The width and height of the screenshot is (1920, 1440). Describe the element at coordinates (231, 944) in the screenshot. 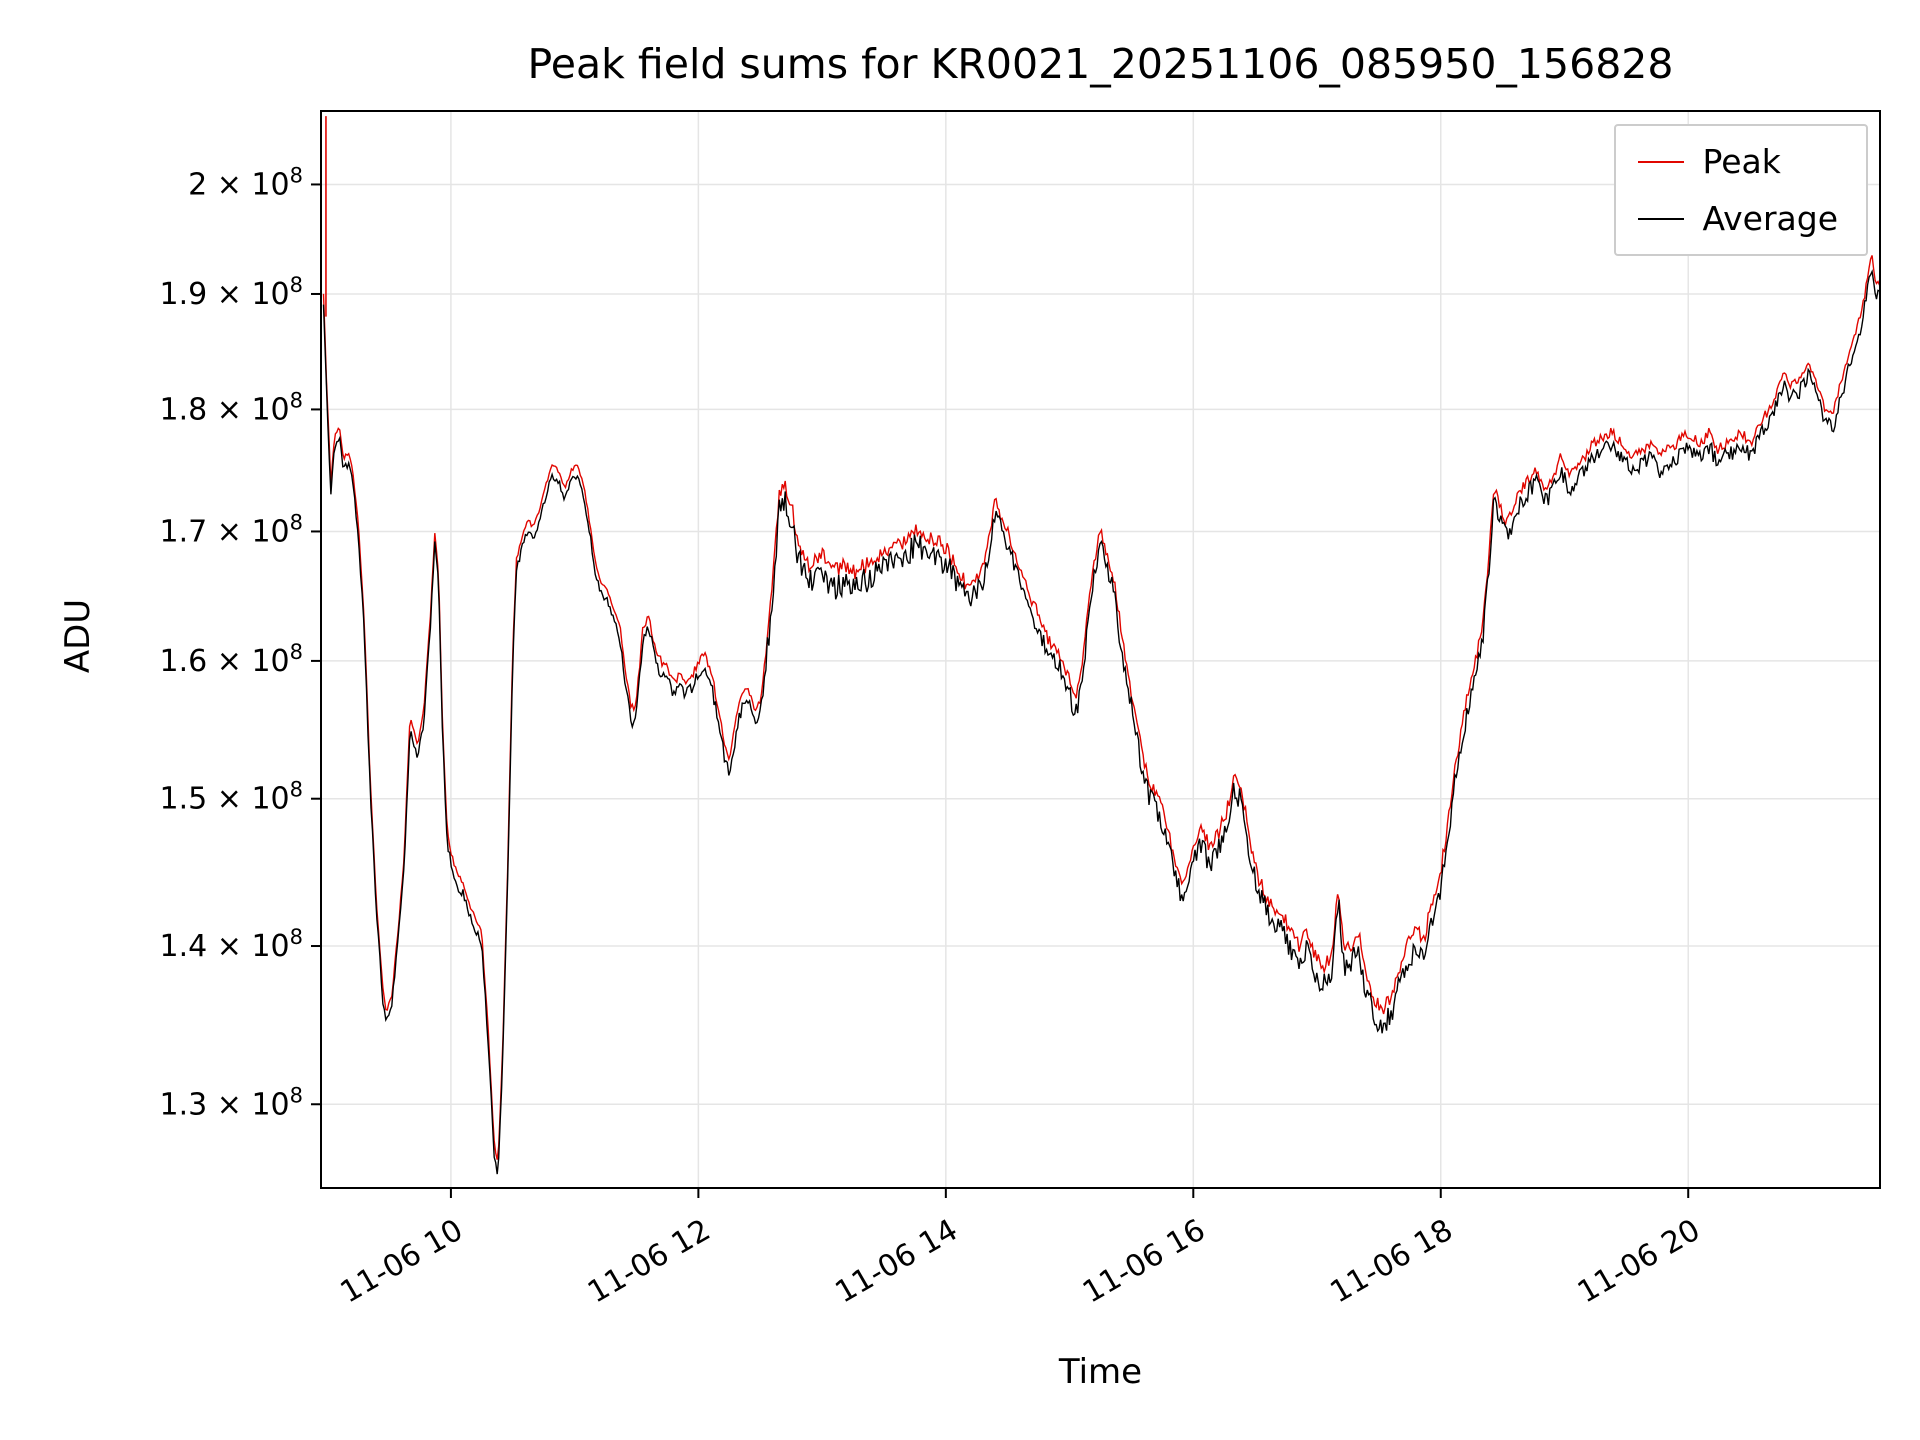

I see `y-tick-label: 1.4 × 108` at that location.